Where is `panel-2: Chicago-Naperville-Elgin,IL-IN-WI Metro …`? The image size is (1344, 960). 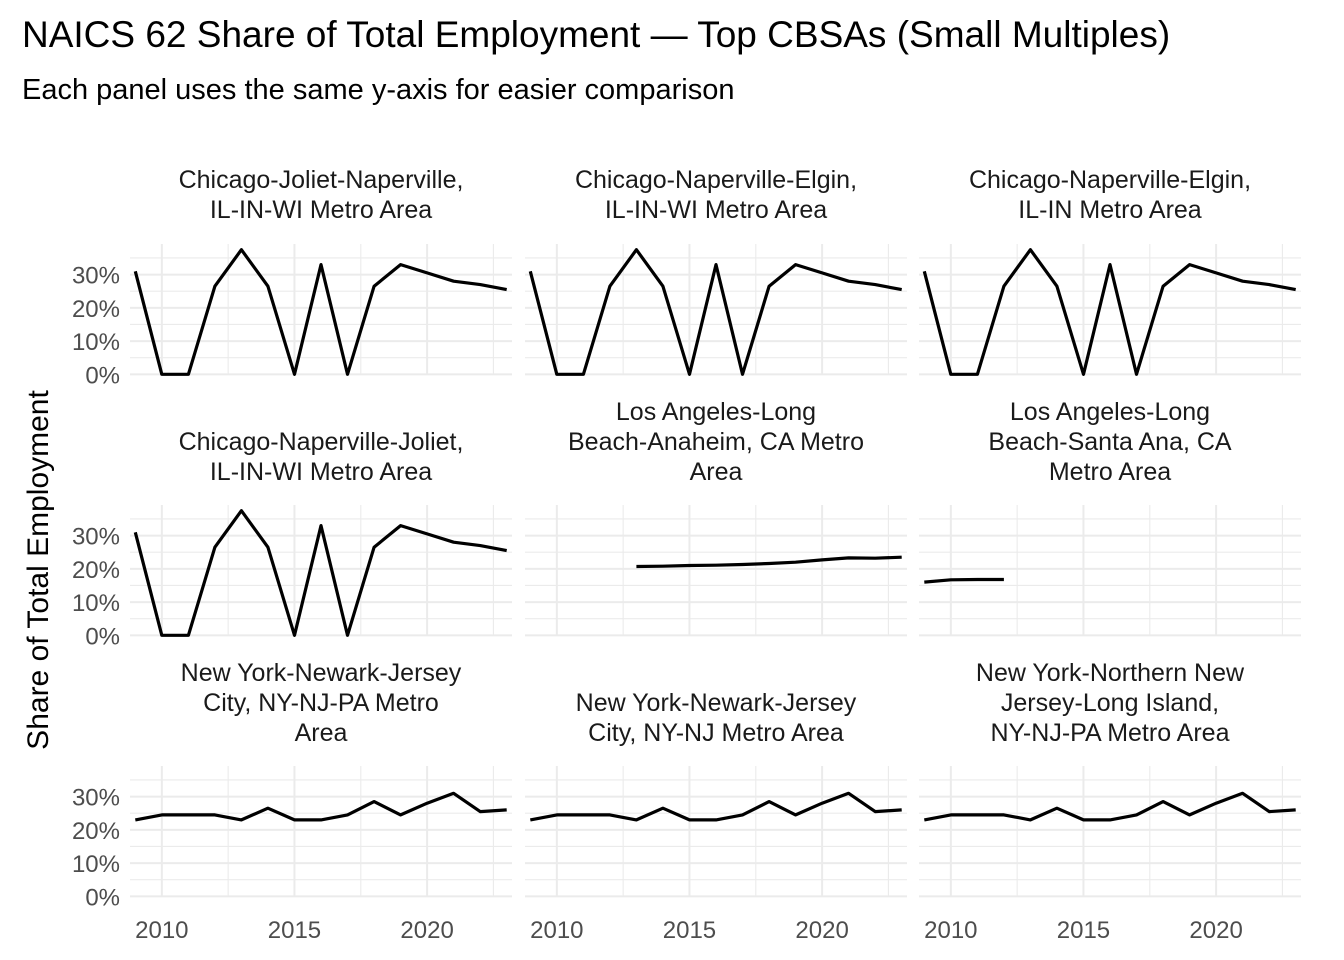 panel-2: Chicago-Naperville-Elgin,IL-IN-WI Metro … is located at coordinates (716, 271).